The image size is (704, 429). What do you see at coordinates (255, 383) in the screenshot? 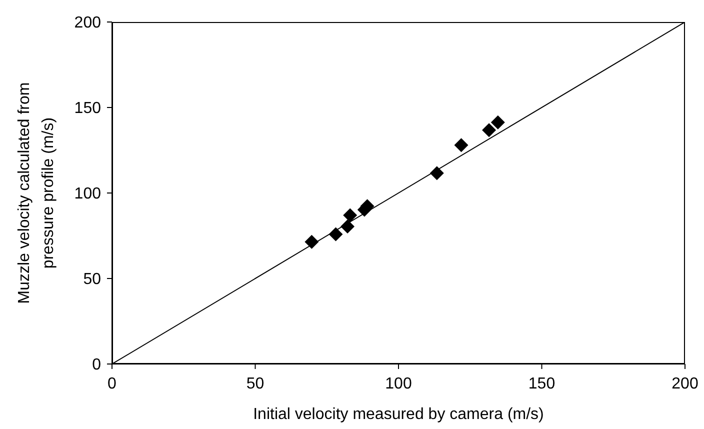
I see `x-tick-label: 50` at bounding box center [255, 383].